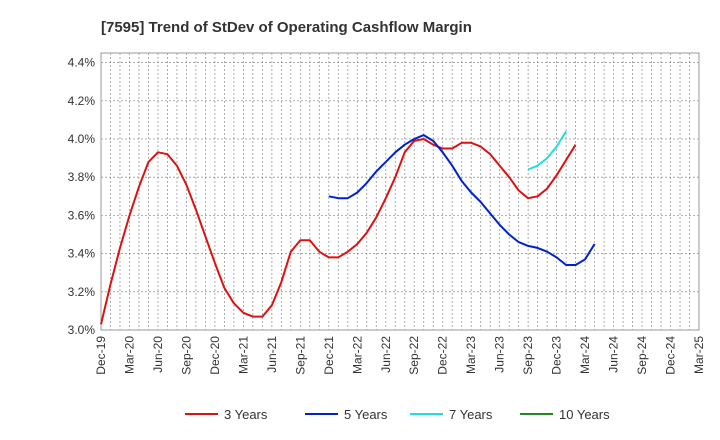 This screenshot has height=440, width=720. What do you see at coordinates (82, 330) in the screenshot?
I see `y-tick-label: 3.0%` at bounding box center [82, 330].